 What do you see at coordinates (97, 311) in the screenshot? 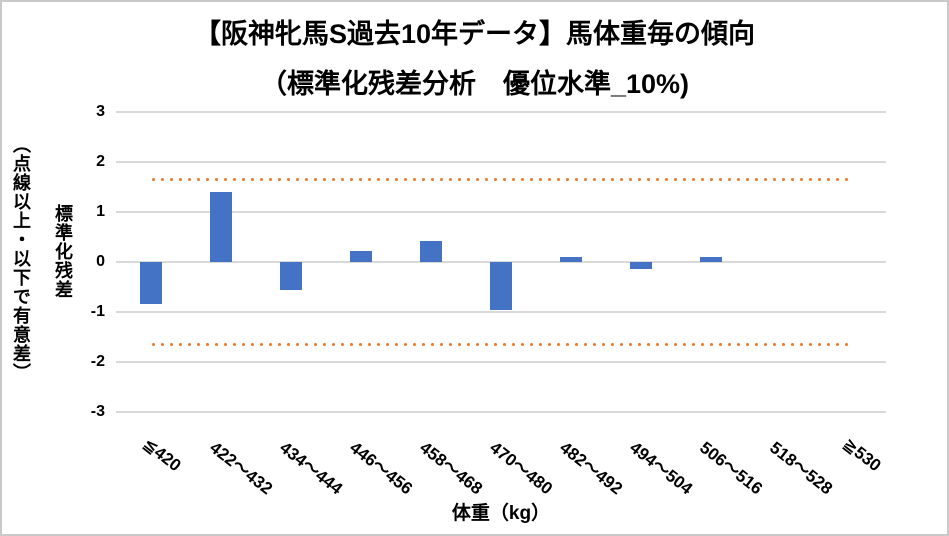
I see `y-tick-label: -1` at bounding box center [97, 311].